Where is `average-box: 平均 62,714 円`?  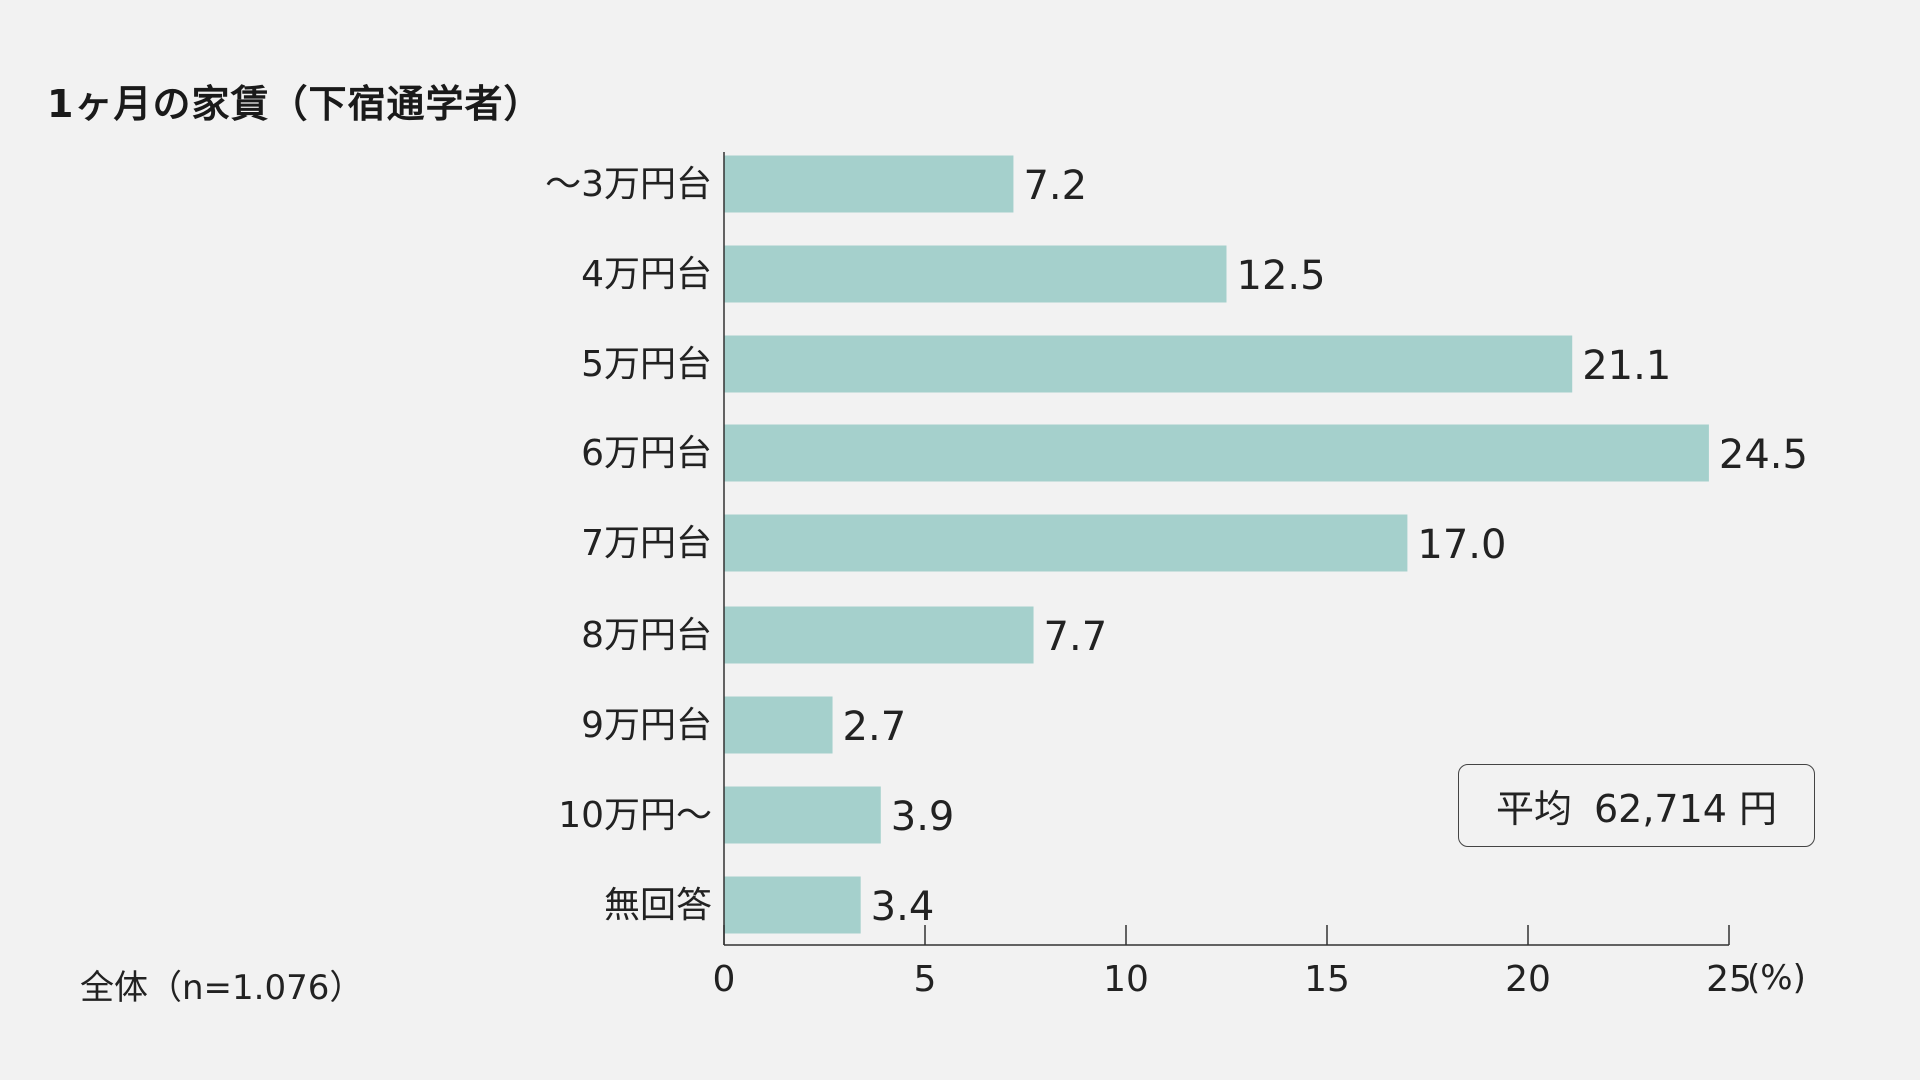
average-box: 平均 62,714 円 is located at coordinates (1636, 805).